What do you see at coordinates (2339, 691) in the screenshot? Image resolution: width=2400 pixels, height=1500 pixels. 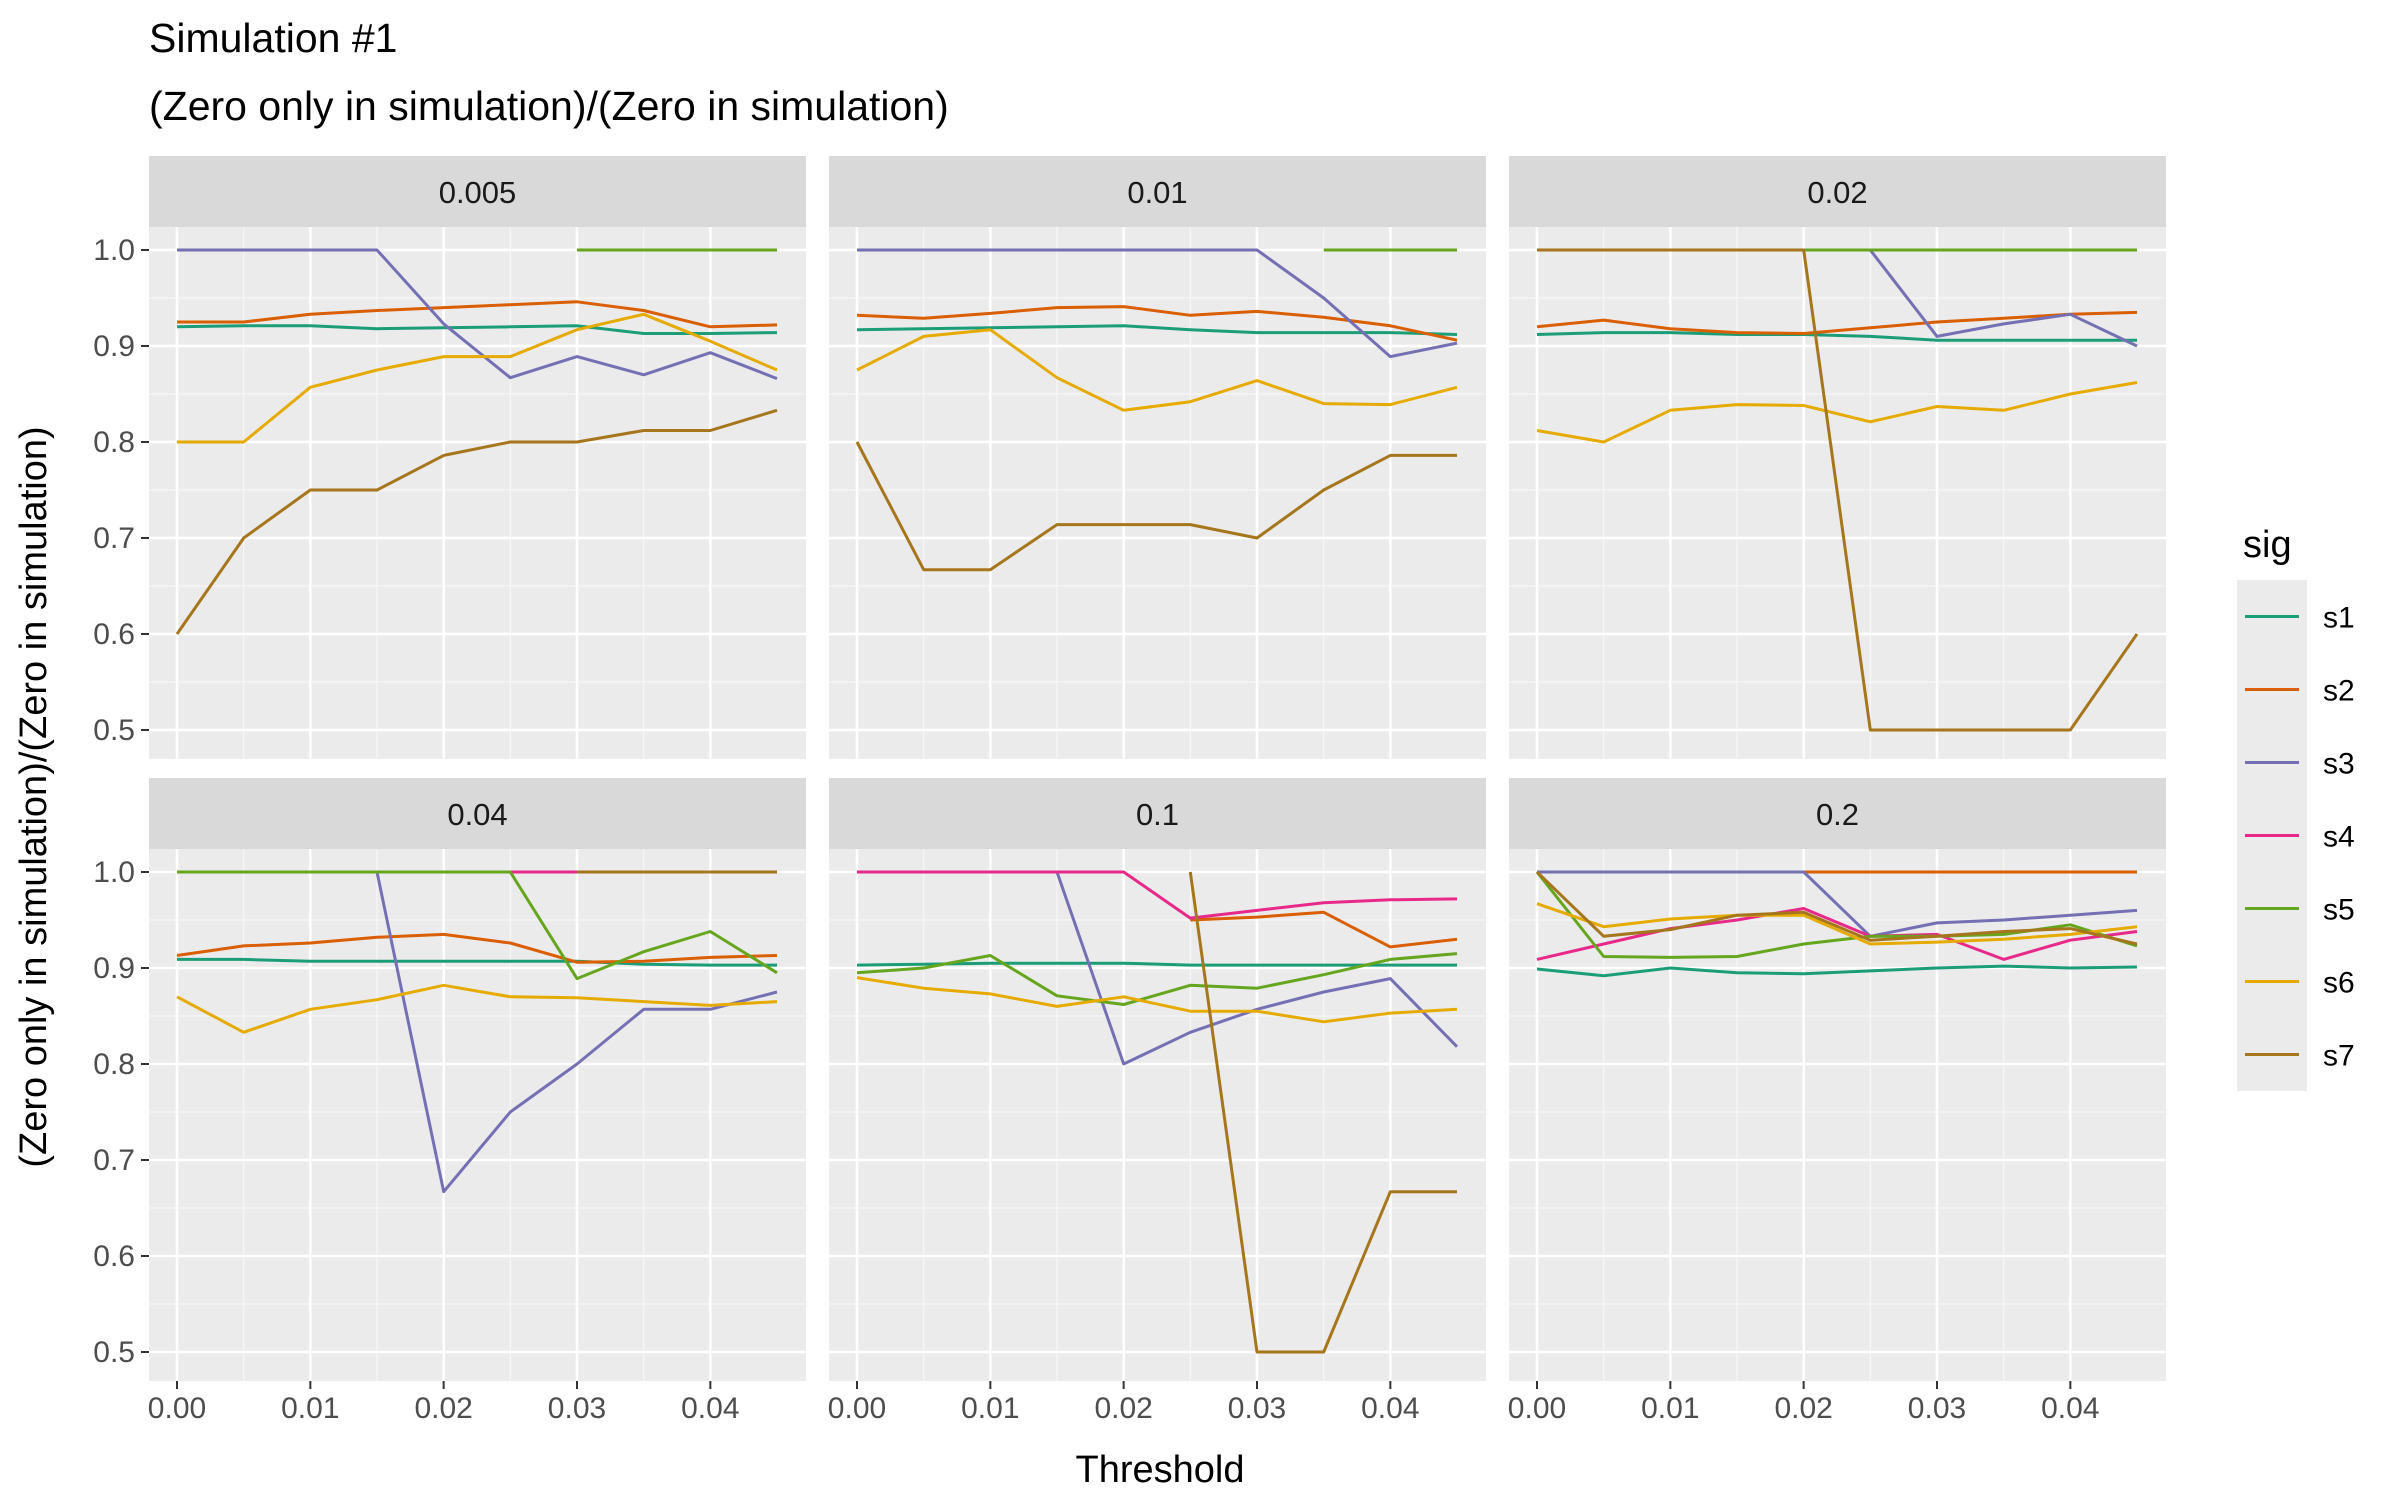 I see `legend-label-s2: s2` at bounding box center [2339, 691].